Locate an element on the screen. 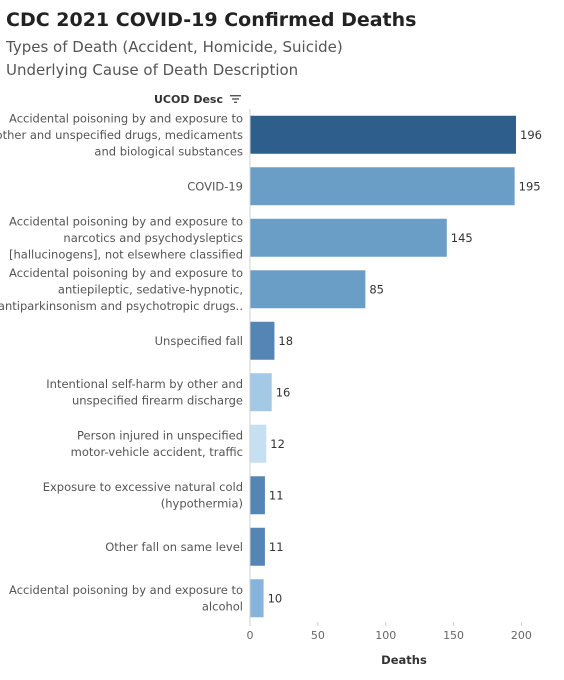  x-axis-title: Deaths is located at coordinates (404, 660).